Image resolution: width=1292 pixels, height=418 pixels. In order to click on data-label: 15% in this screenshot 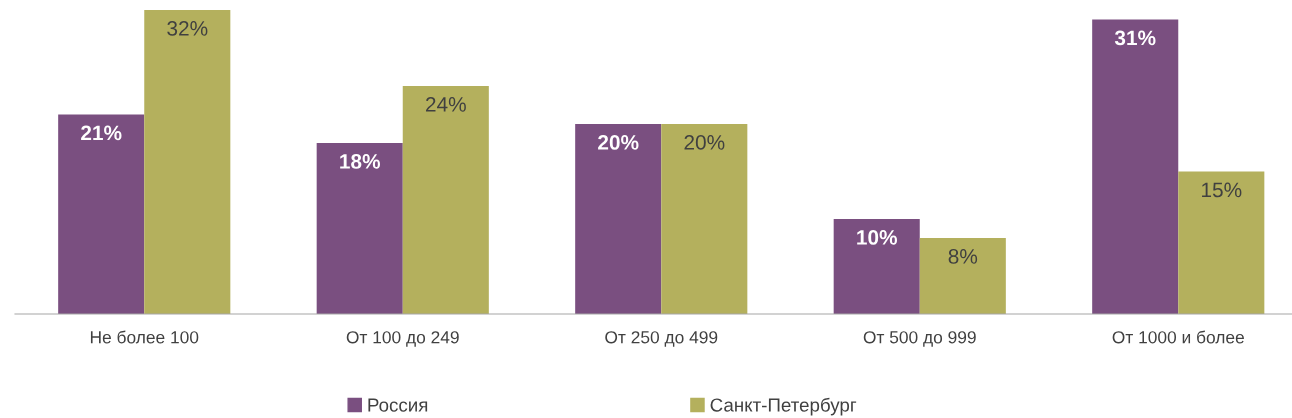, I will do `click(1222, 190)`.